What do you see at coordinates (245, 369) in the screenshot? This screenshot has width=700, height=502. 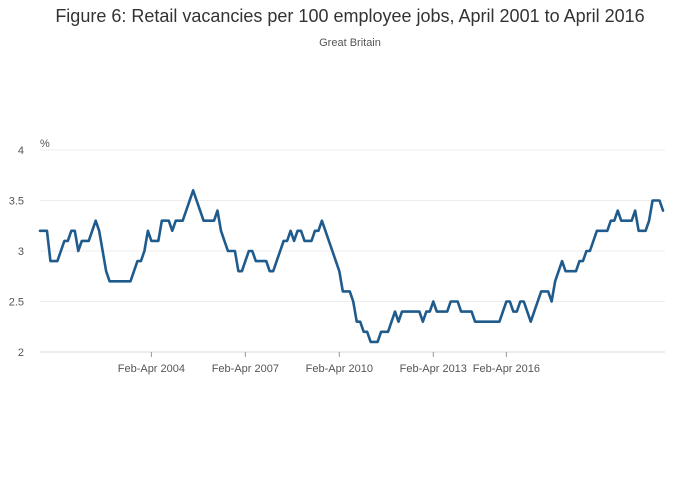 I see `x-tick-label: Feb-Apr 2007` at bounding box center [245, 369].